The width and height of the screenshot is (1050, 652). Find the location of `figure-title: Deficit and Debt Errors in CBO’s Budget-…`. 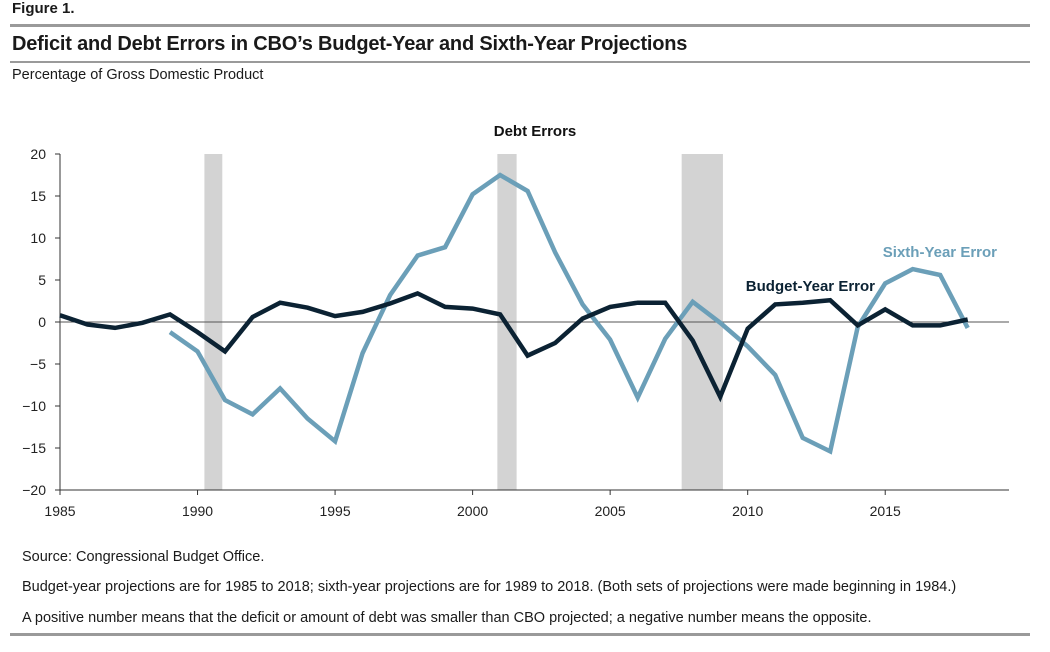

figure-title: Deficit and Debt Errors in CBO’s Budget-… is located at coordinates (350, 44).